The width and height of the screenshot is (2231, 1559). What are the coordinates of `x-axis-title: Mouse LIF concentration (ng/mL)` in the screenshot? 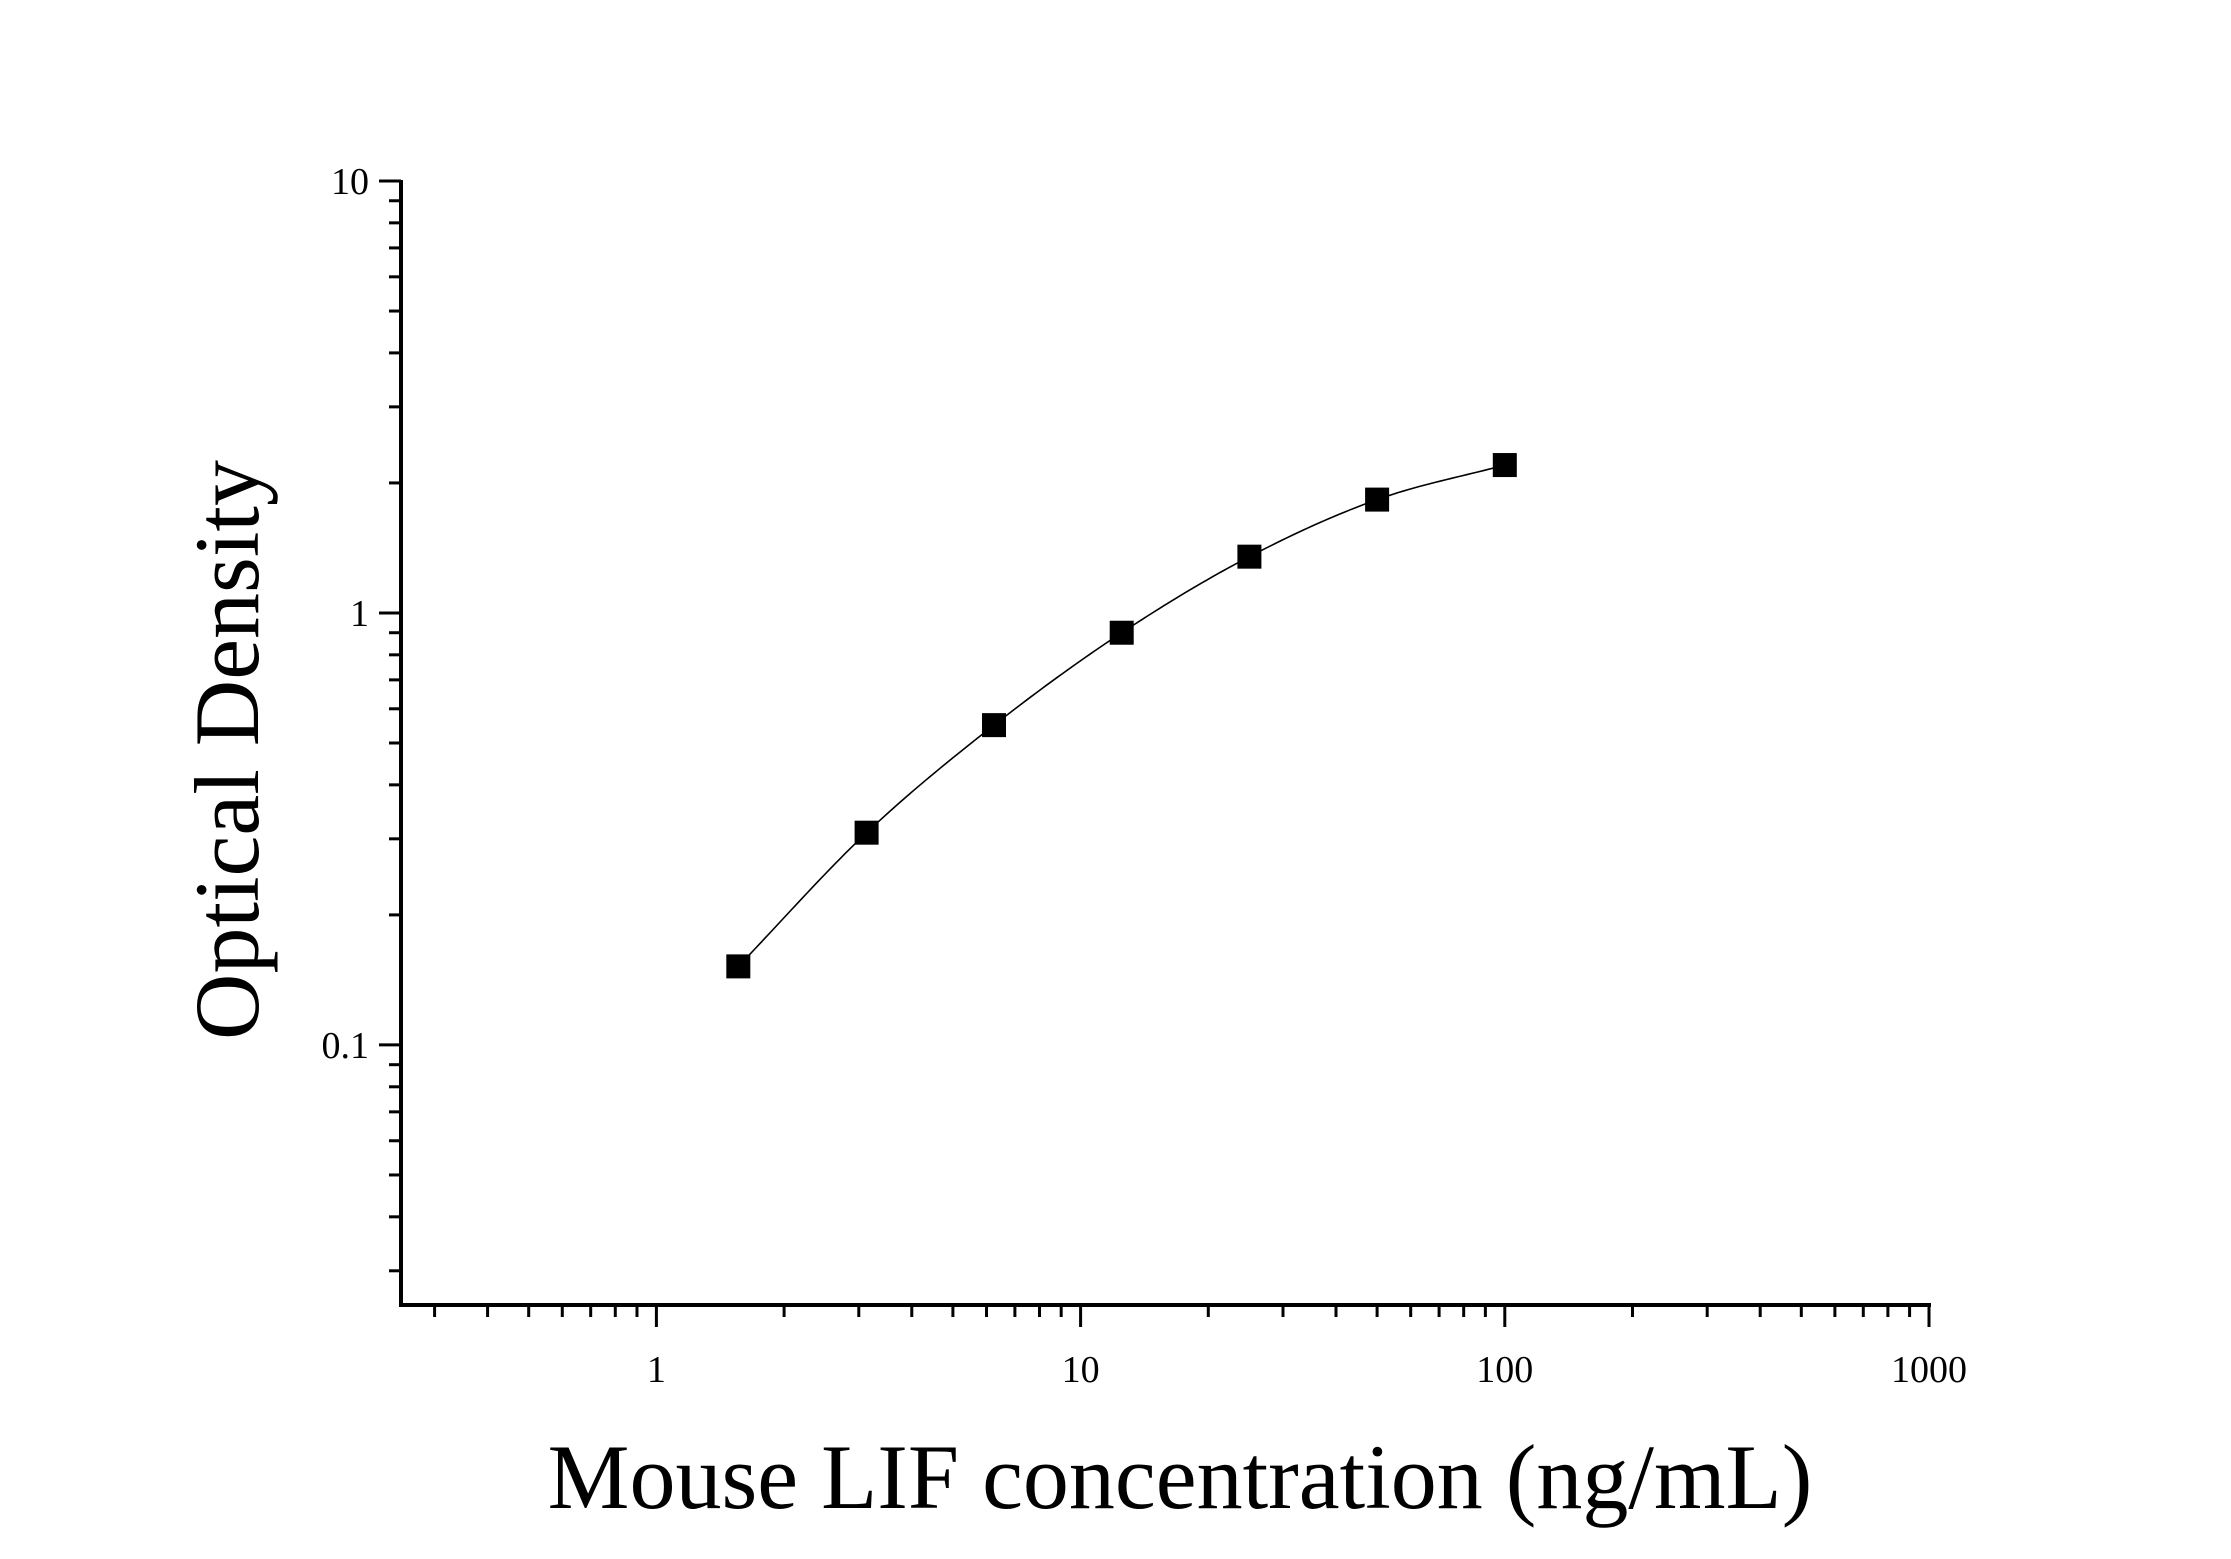 It's located at (1180, 1477).